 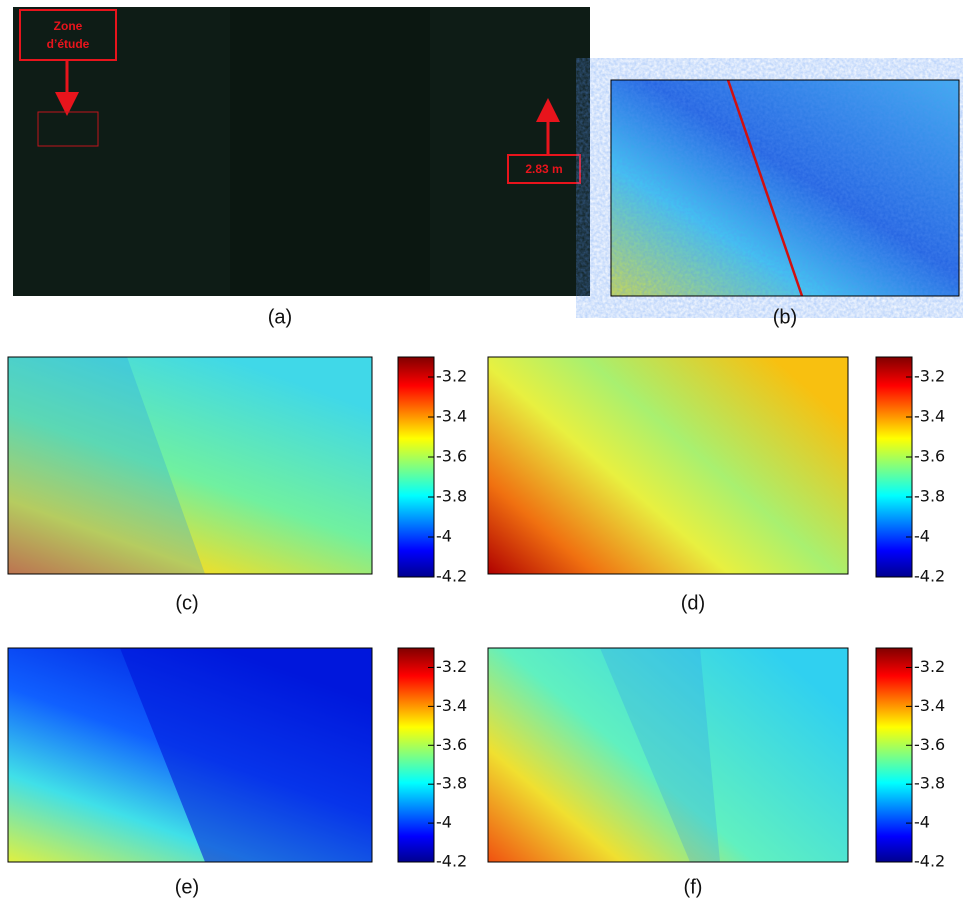 I want to click on caption: (f), so click(x=693, y=887).